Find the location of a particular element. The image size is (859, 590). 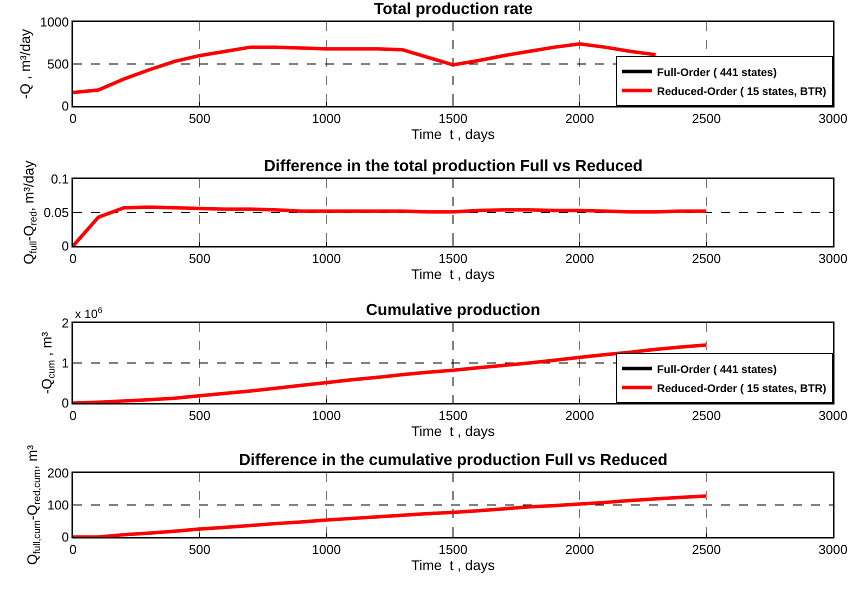

text: x 10$^{6}$ is located at coordinates (89, 313).